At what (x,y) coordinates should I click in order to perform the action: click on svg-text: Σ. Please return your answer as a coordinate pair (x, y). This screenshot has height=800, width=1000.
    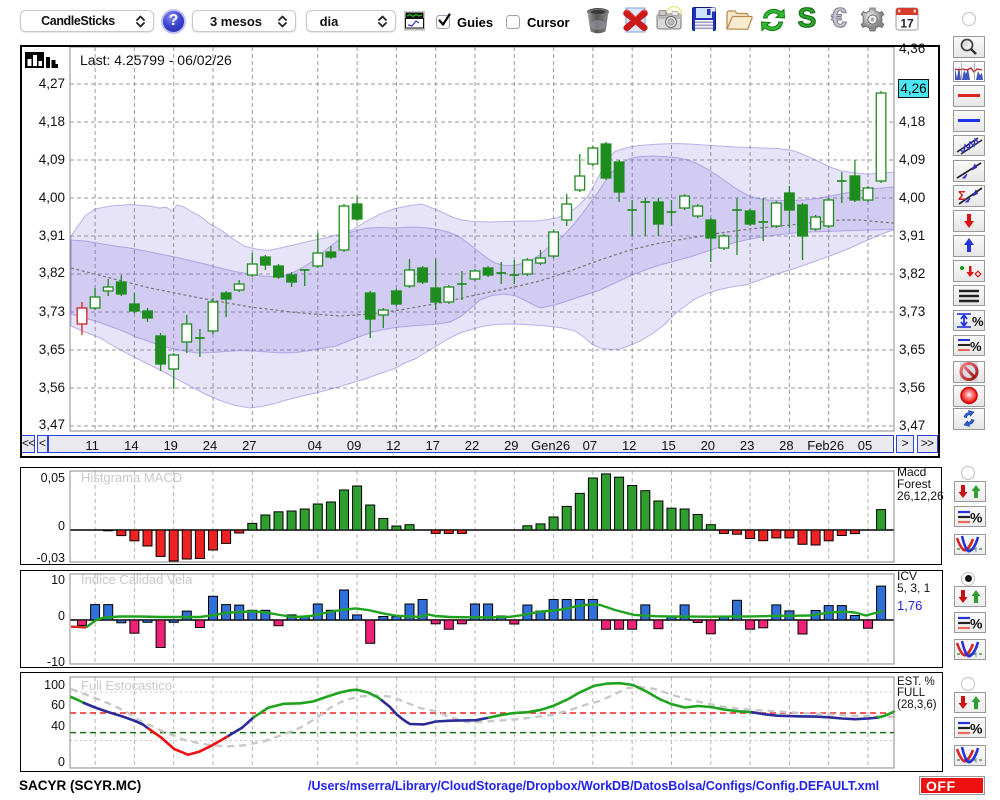
    Looking at the image, I should click on (962, 195).